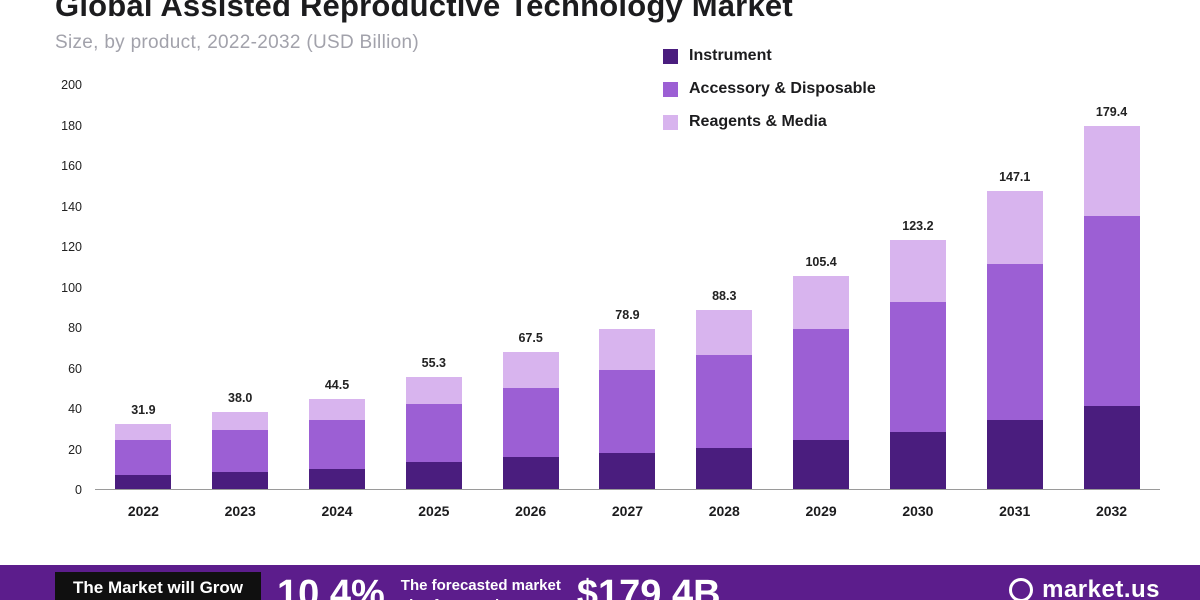 The height and width of the screenshot is (600, 1200). What do you see at coordinates (75, 368) in the screenshot?
I see `y-tick-label: 60` at bounding box center [75, 368].